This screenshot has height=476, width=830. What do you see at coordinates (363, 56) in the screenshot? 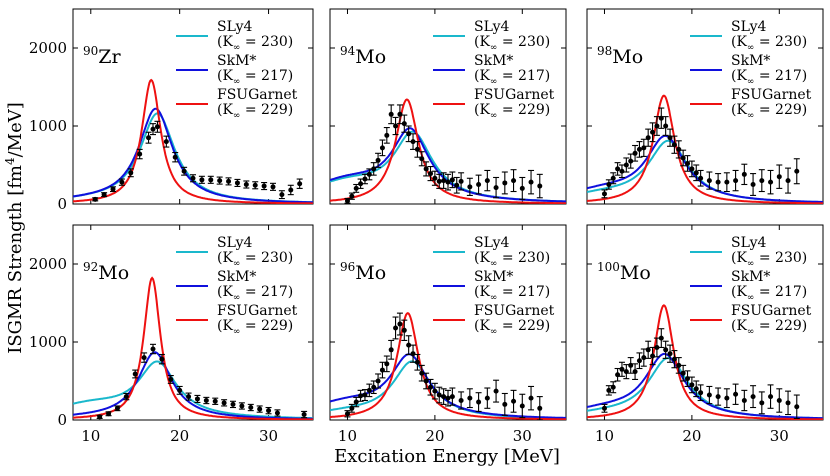
I see `nucleus-label: 94Mo` at bounding box center [363, 56].